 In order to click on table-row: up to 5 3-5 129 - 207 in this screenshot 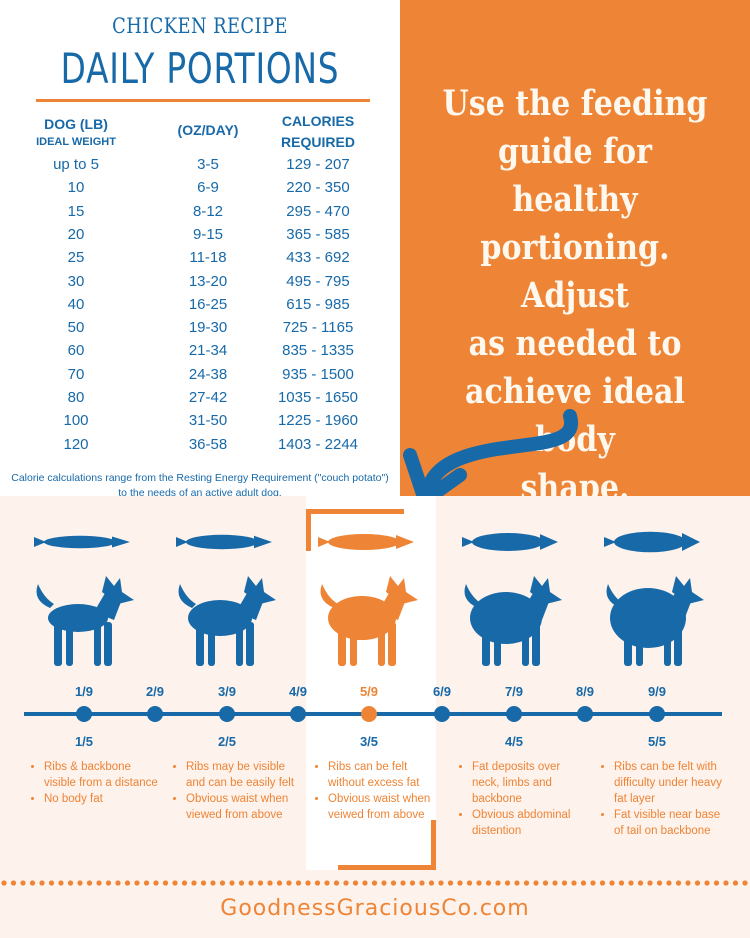, I will do `click(200, 167)`.